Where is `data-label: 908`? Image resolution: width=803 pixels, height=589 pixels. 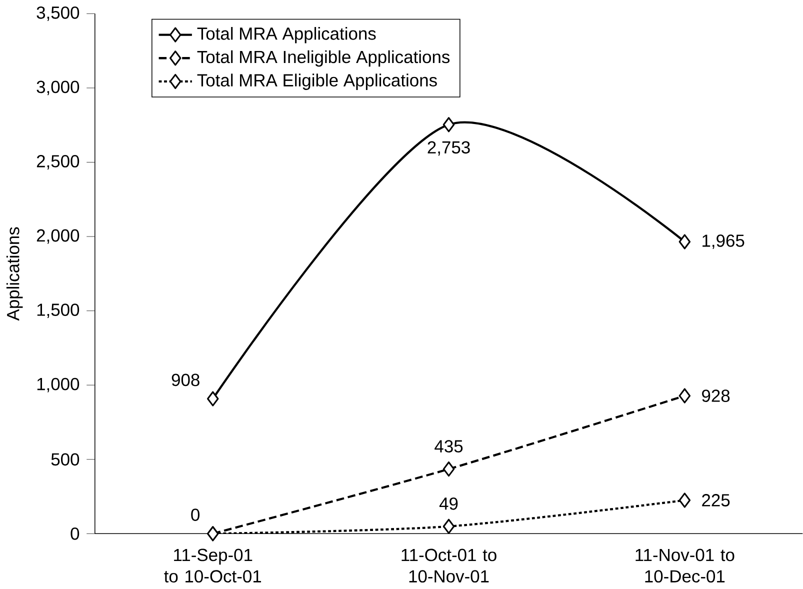 data-label: 908 is located at coordinates (186, 380).